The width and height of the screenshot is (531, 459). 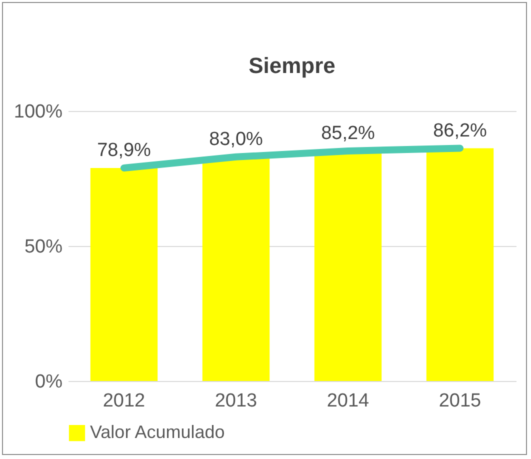 I want to click on y-tick-label: 100%, so click(x=38, y=112).